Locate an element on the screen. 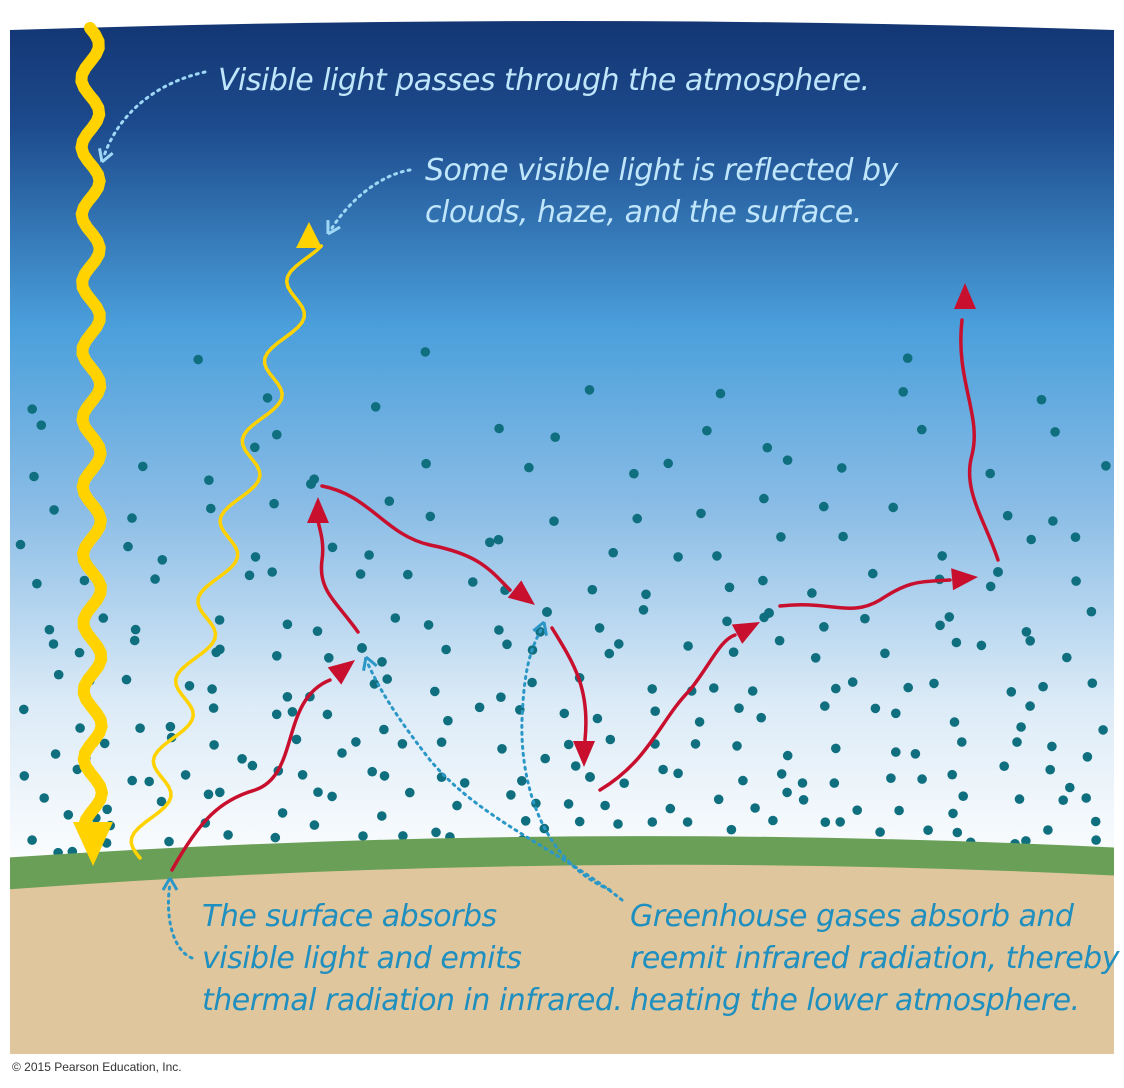  surface-caption-line-1: The surface absorbs is located at coordinates (349, 916).